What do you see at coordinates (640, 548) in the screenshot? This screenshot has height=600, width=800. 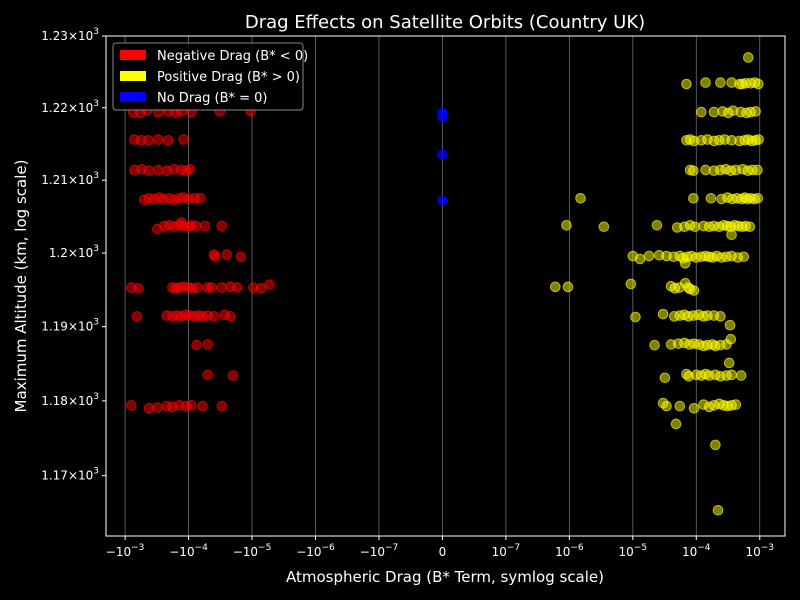 I see `x-tick-exponent: −5` at bounding box center [640, 548].